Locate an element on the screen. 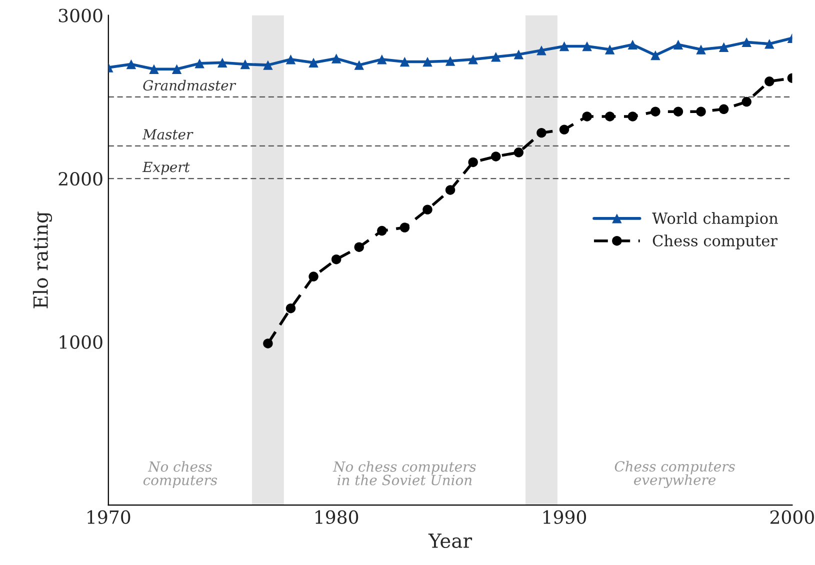 The image size is (815, 565). x-tick-label: 2000 is located at coordinates (792, 517).